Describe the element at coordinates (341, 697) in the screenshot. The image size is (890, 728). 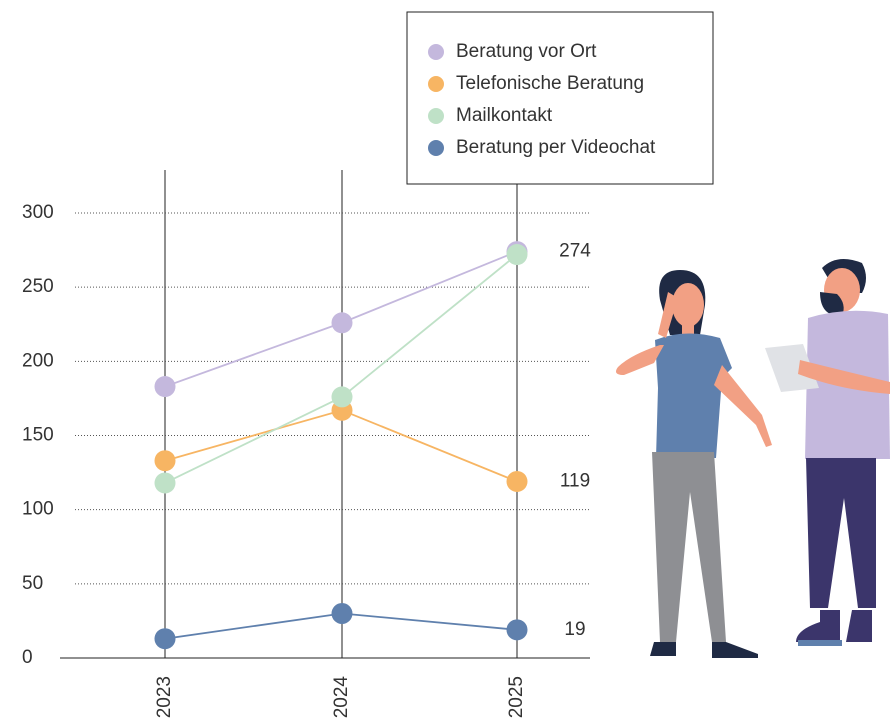
I see `x-tick-label: 2024` at that location.